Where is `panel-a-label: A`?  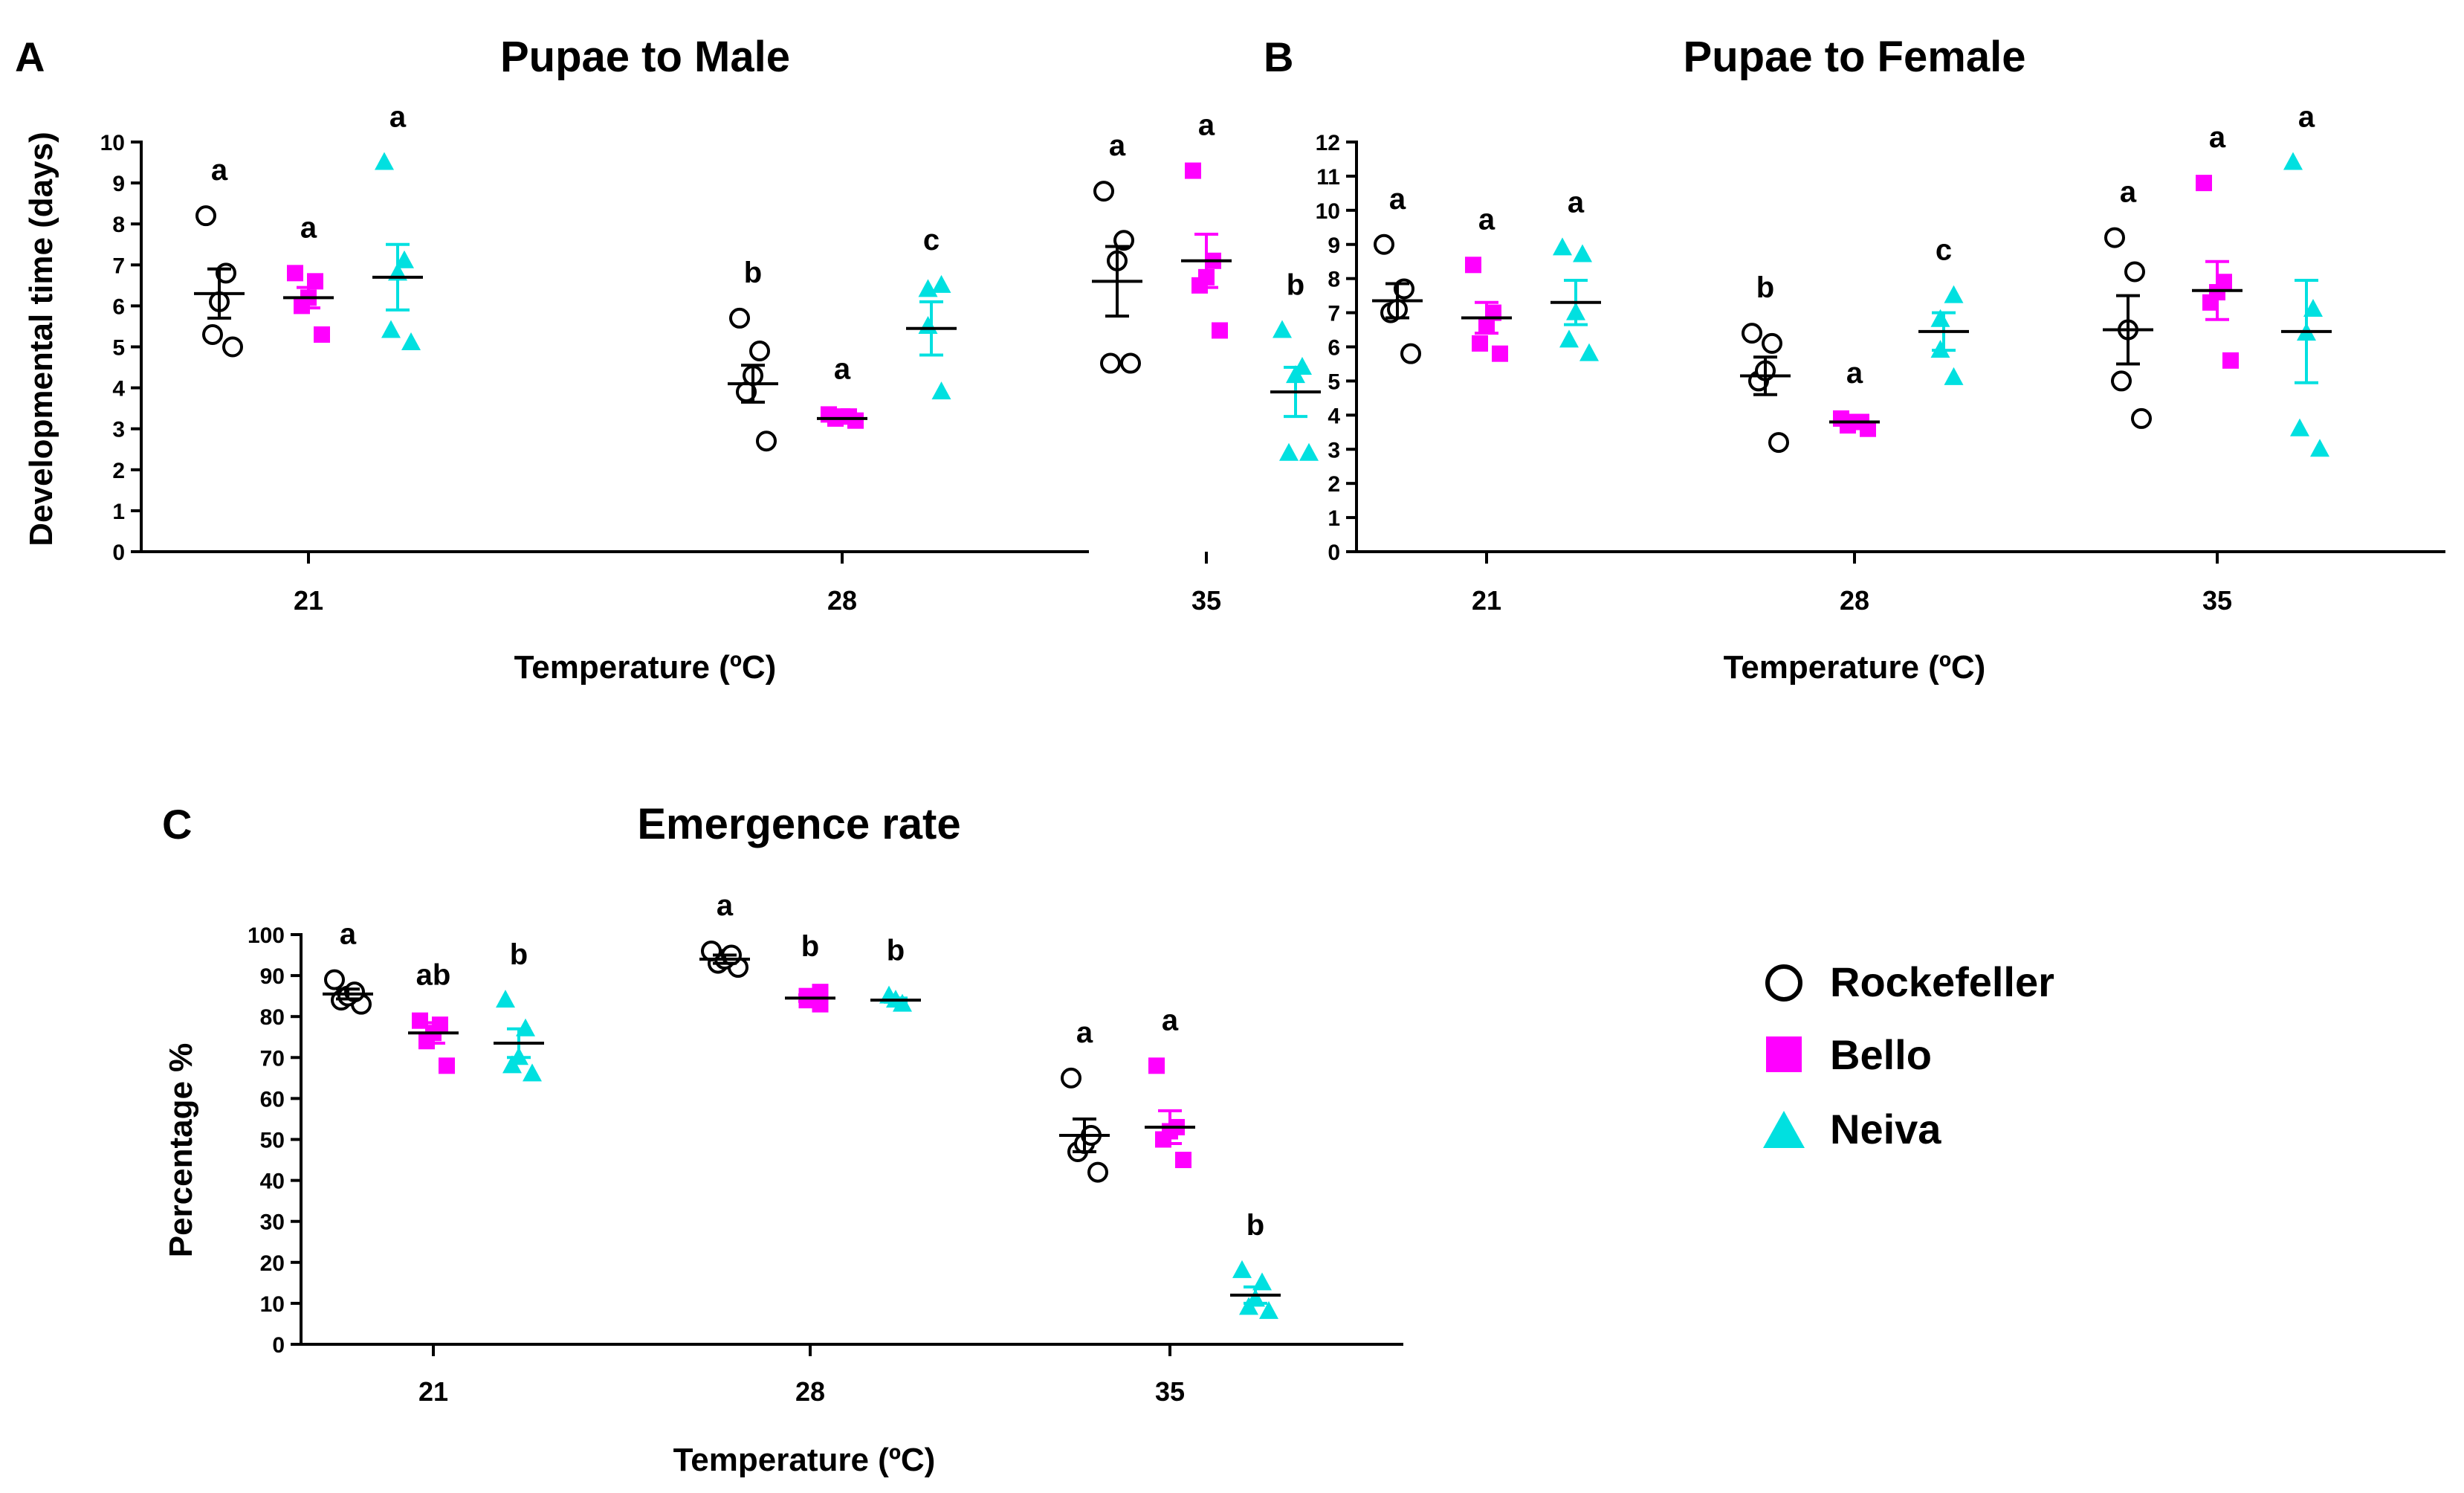
panel-a-label: A is located at coordinates (30, 56).